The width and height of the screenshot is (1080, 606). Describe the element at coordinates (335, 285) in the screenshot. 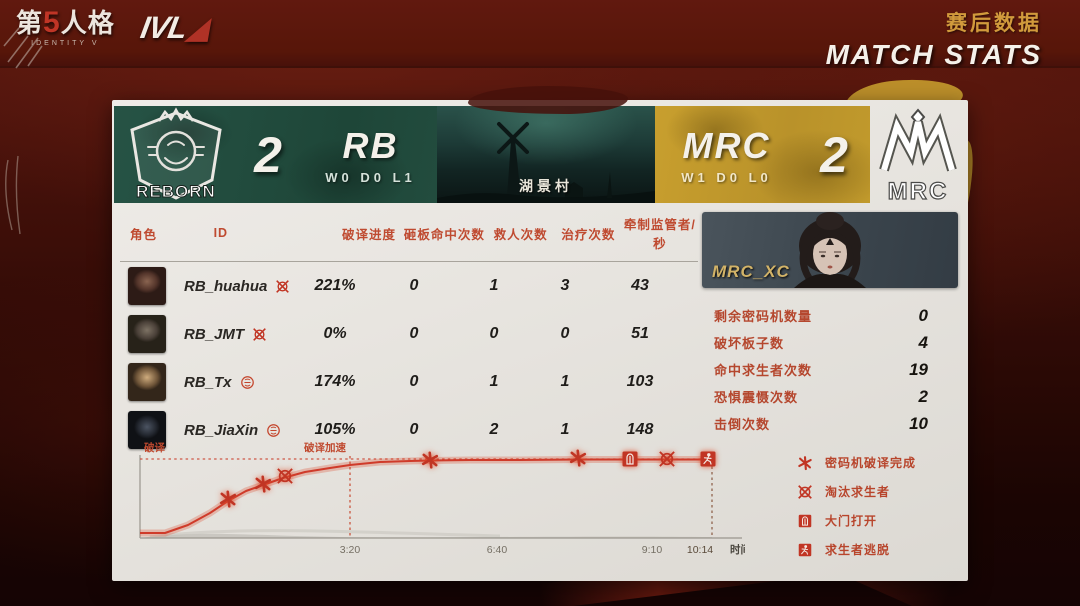

I see `decode-progress: 221%` at that location.